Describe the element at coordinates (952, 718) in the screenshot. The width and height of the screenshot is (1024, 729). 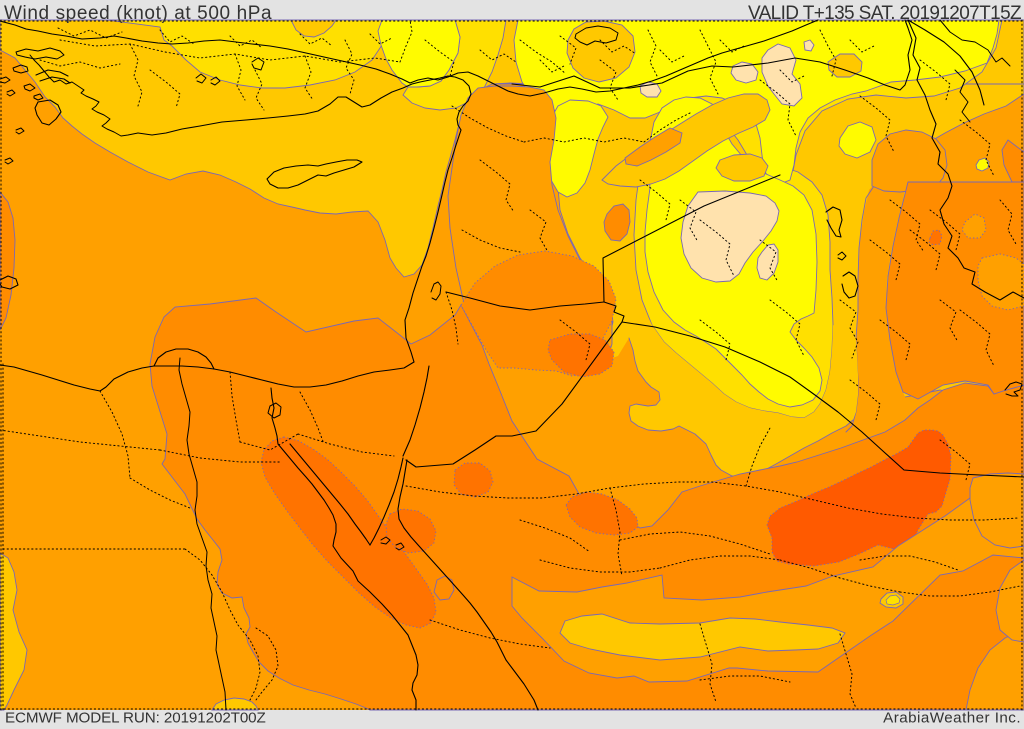
I see `svg-text: ArabiaWeather Inc.` at that location.